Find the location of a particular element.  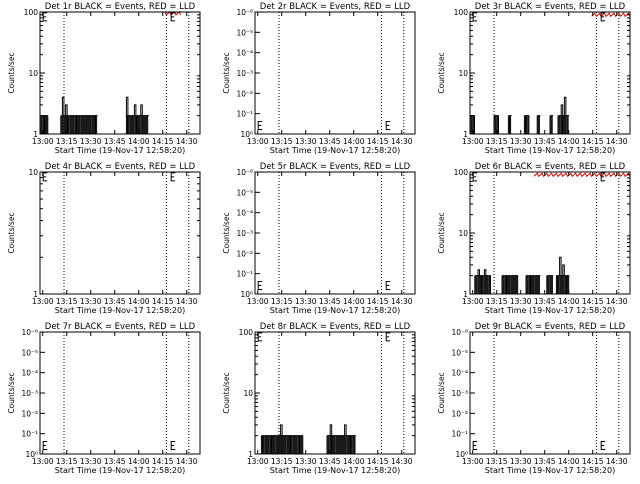

chart-title: Det 5r BLACK = Events, RED = LLD is located at coordinates (335, 167).